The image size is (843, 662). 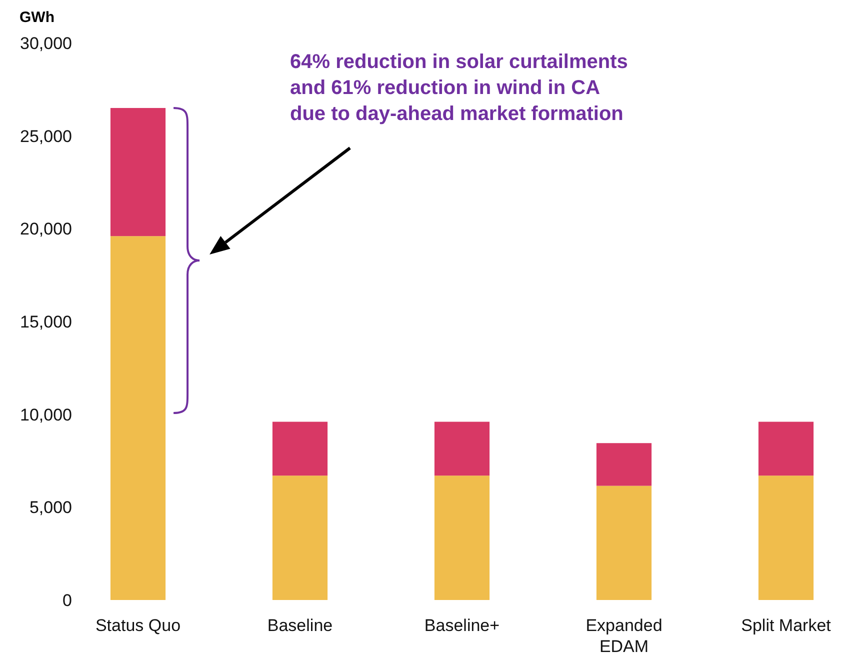 What do you see at coordinates (67, 600) in the screenshot?
I see `y-tick-label: 0` at bounding box center [67, 600].